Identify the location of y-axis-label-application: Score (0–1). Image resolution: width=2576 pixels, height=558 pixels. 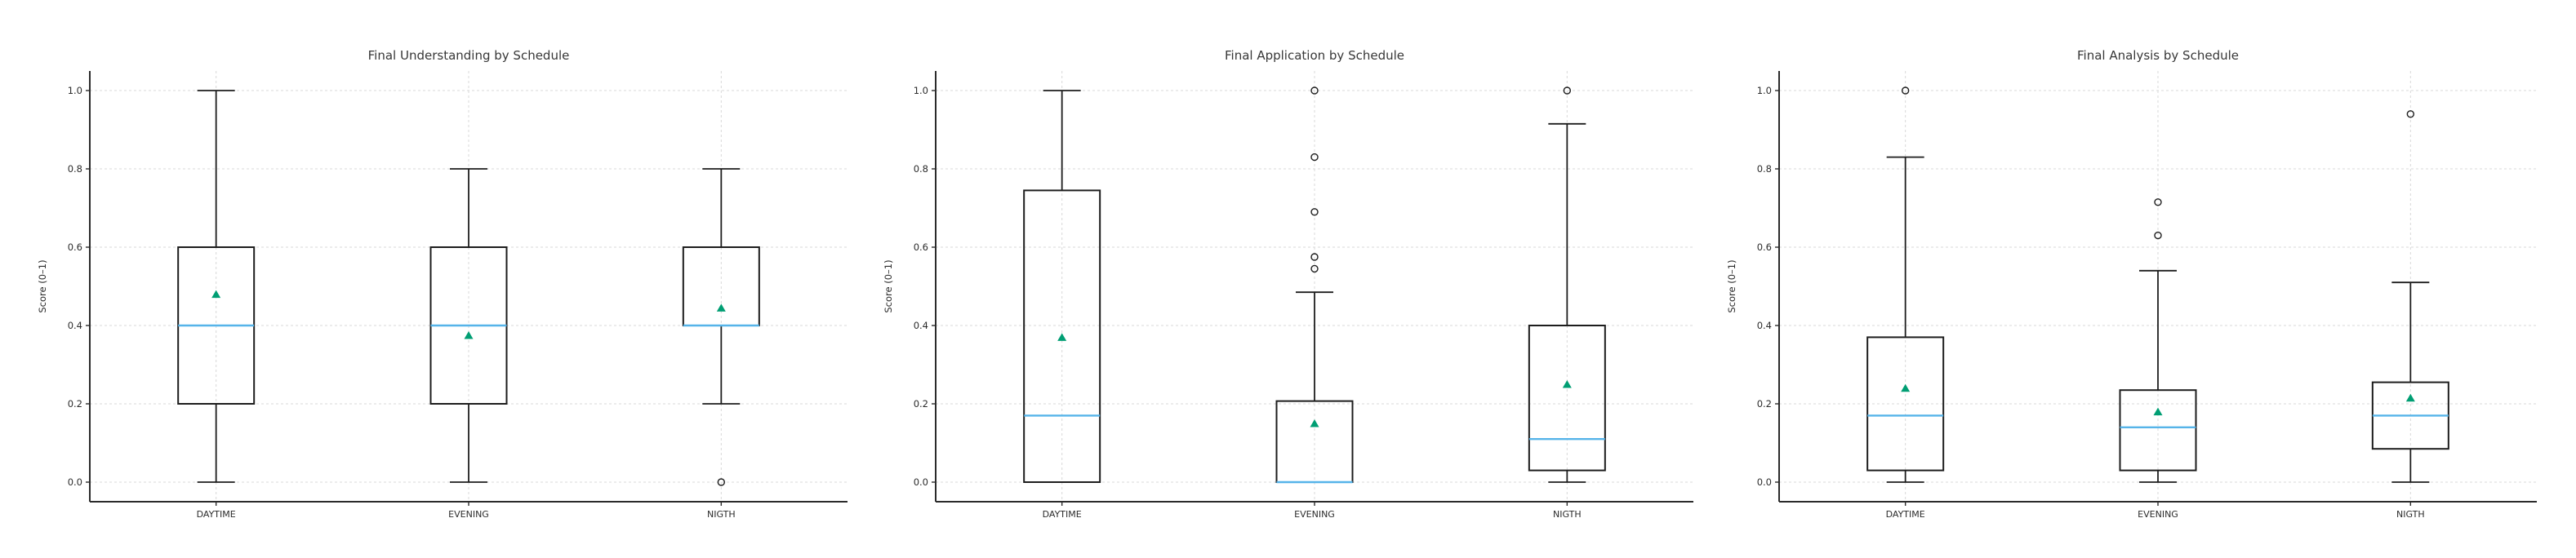
(889, 286).